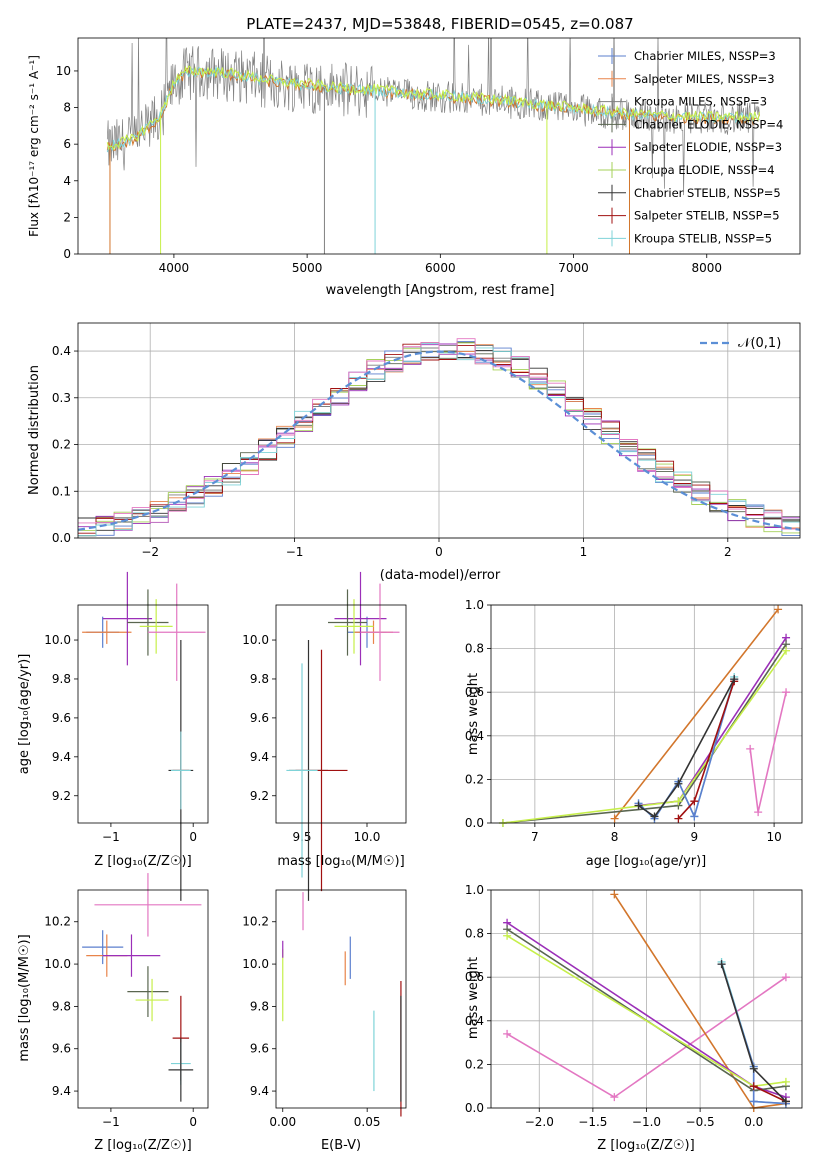 The height and width of the screenshot is (1170, 819). I want to click on y-tick-label: 0.1, so click(61, 491).